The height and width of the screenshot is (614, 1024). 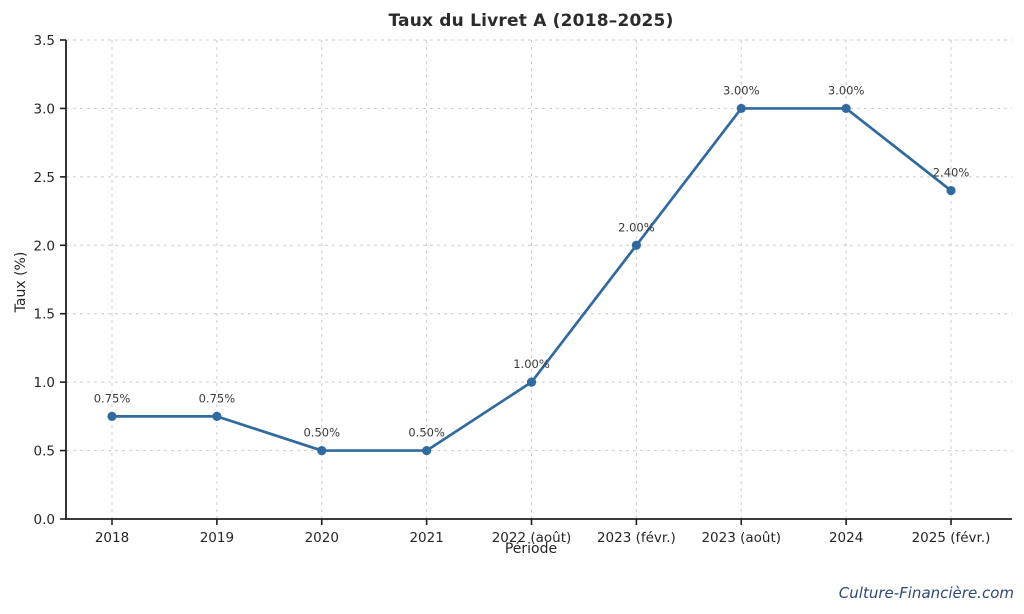 I want to click on point-label: 2.00%, so click(x=636, y=227).